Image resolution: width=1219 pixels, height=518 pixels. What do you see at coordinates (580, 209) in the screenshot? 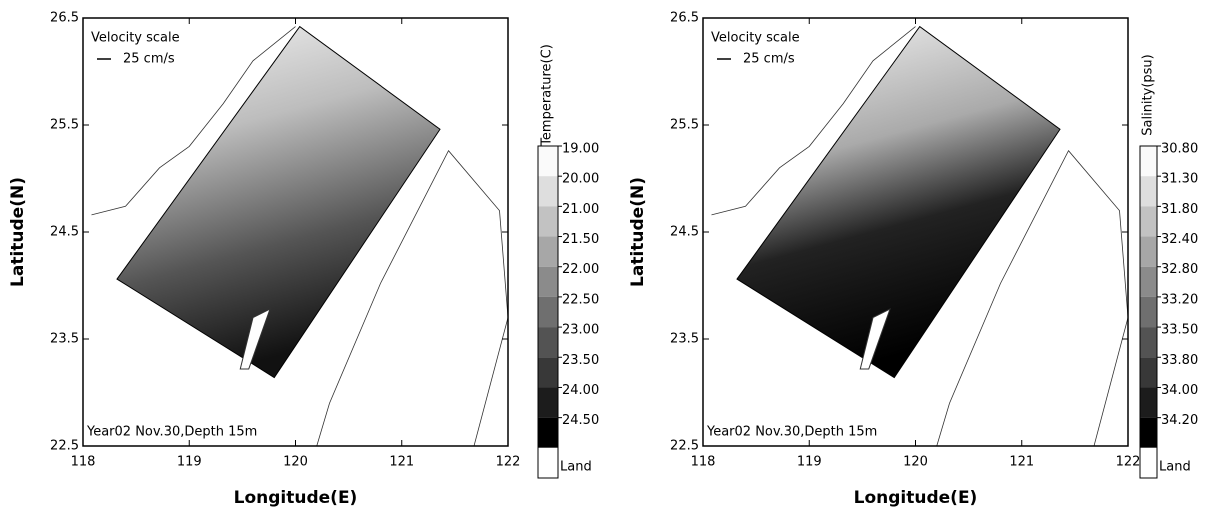
I see `colorbar-label: 21.00` at bounding box center [580, 209].